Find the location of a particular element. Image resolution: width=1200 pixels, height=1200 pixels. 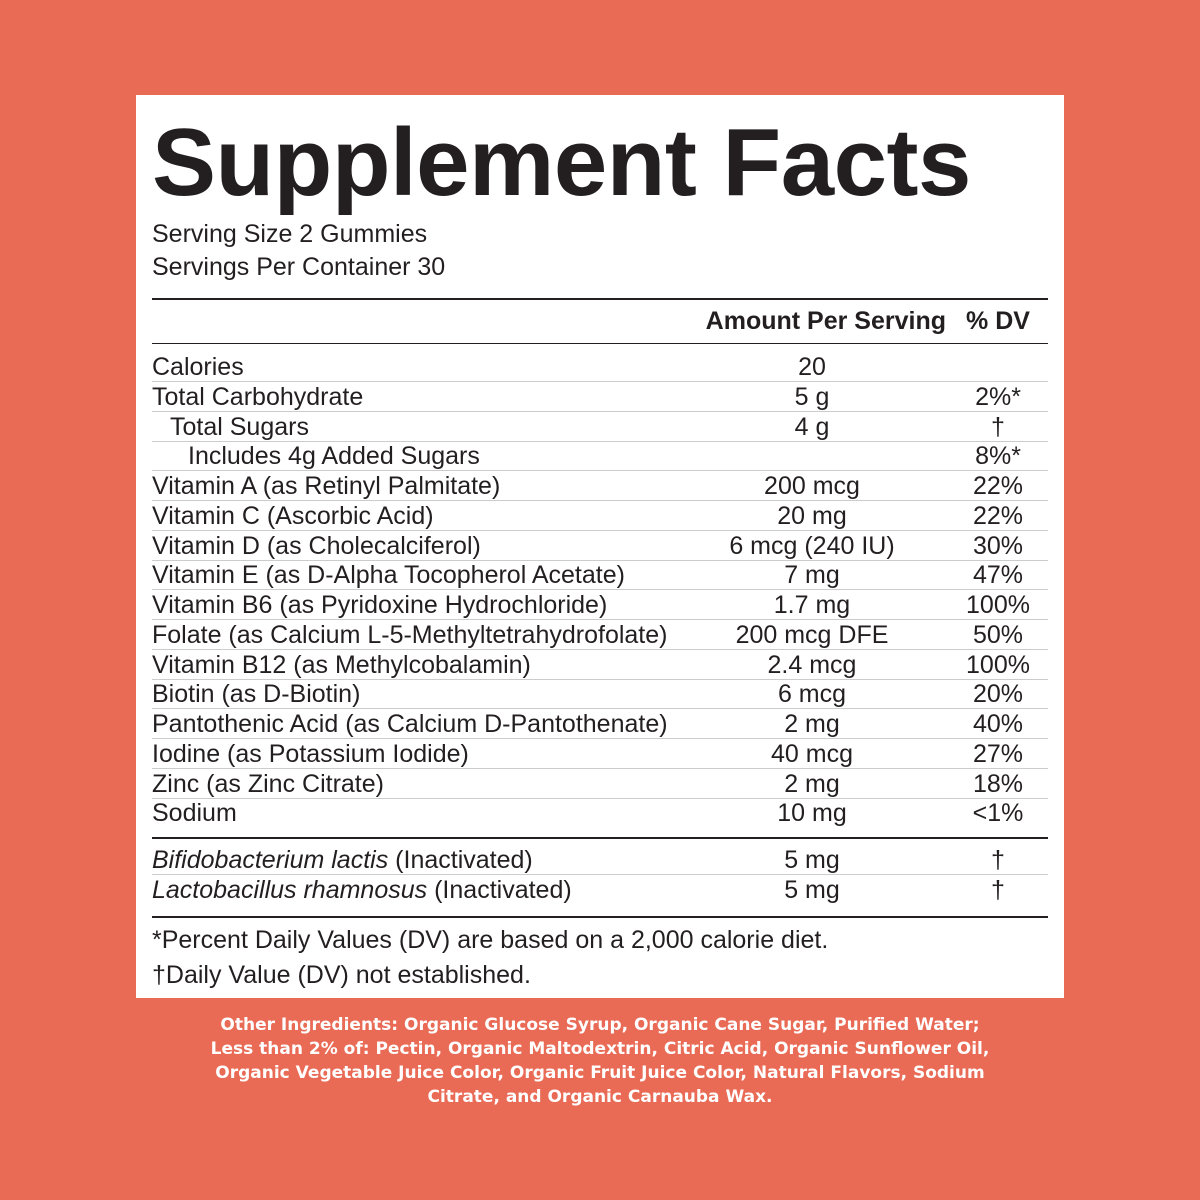

nutrient-name: Vitamin A (as Retinyl Palmitate) is located at coordinates (326, 486).